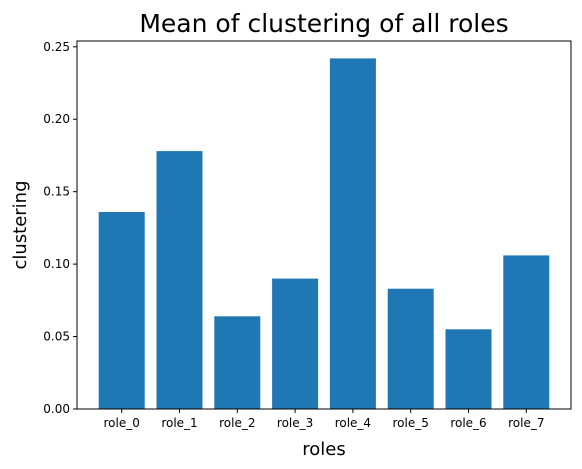 This screenshot has height=469, width=582. What do you see at coordinates (526, 423) in the screenshot?
I see `x-tick-label: role_7` at bounding box center [526, 423].